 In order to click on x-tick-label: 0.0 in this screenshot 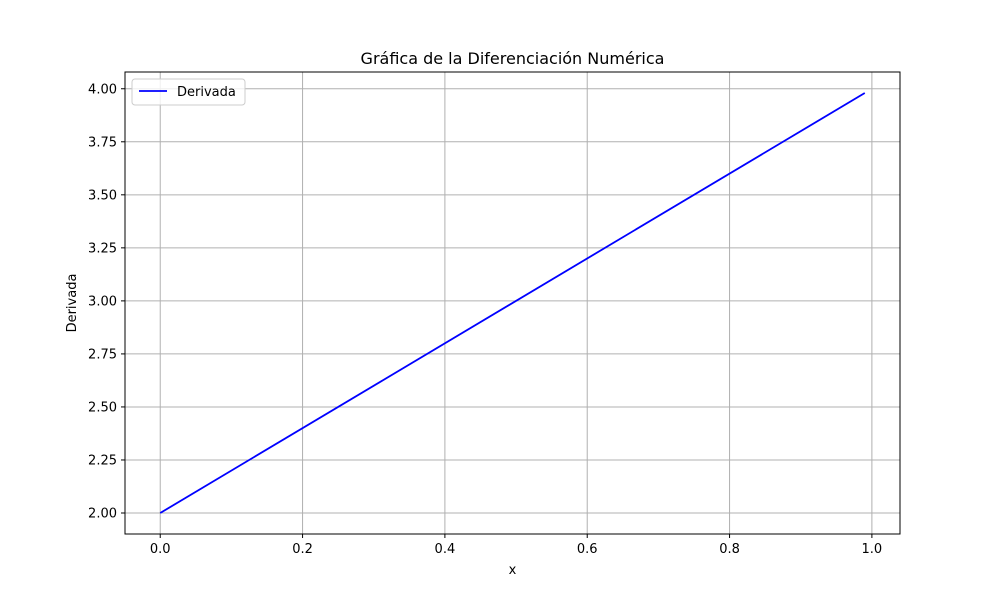, I will do `click(160, 549)`.